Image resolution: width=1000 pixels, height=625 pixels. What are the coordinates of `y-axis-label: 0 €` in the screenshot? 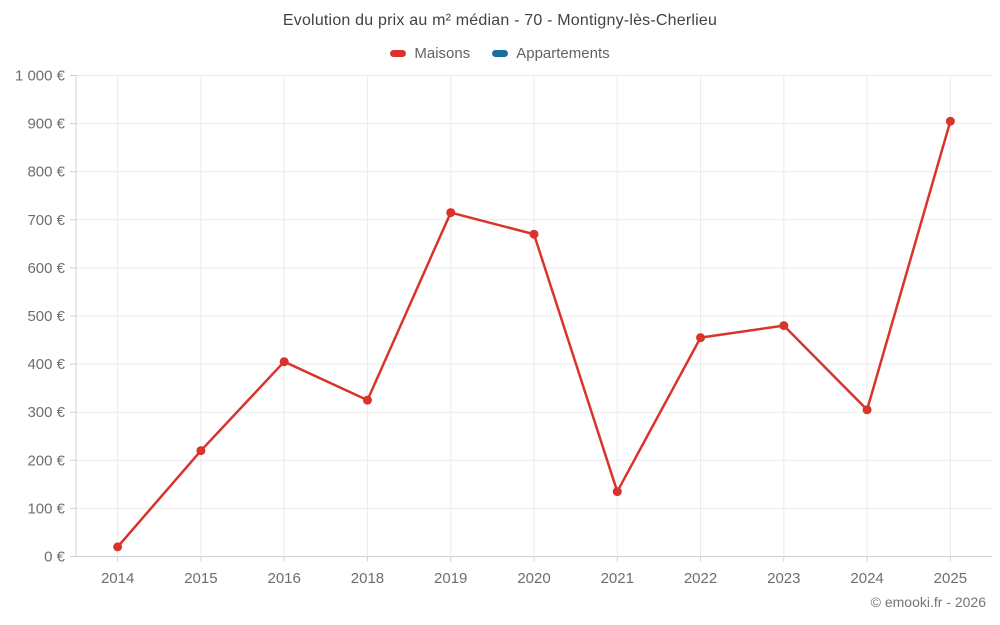 It's located at (55, 557).